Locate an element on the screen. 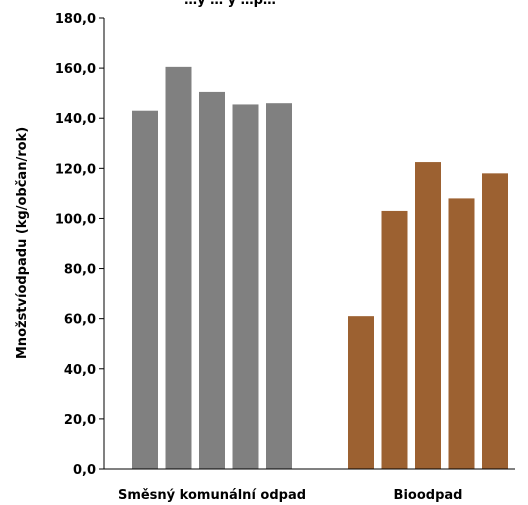 The width and height of the screenshot is (528, 505). category-labels: Směsný komunální odpad Bioodpad is located at coordinates (290, 495).